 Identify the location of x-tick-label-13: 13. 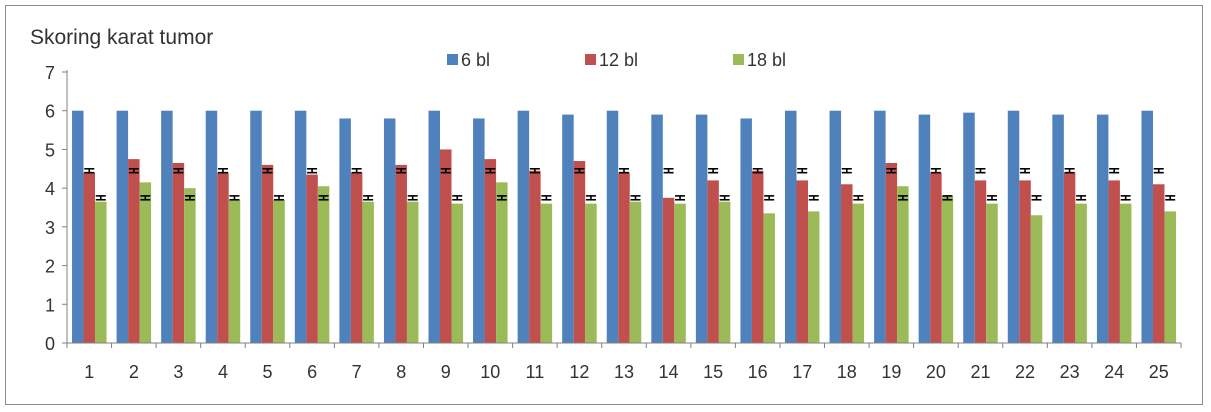
(624, 372).